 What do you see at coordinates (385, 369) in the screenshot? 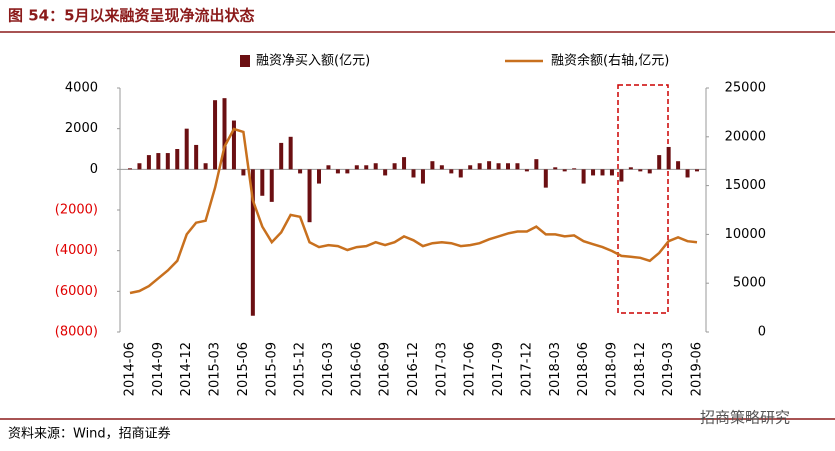
I see `x-tick-label: 2016-09` at bounding box center [385, 369].